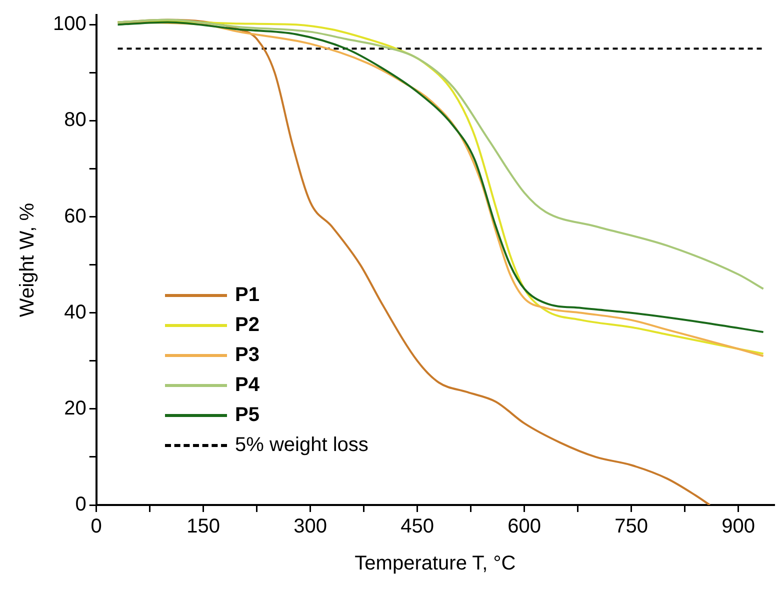  Describe the element at coordinates (417, 527) in the screenshot. I see `x-tick-label: 450` at that location.